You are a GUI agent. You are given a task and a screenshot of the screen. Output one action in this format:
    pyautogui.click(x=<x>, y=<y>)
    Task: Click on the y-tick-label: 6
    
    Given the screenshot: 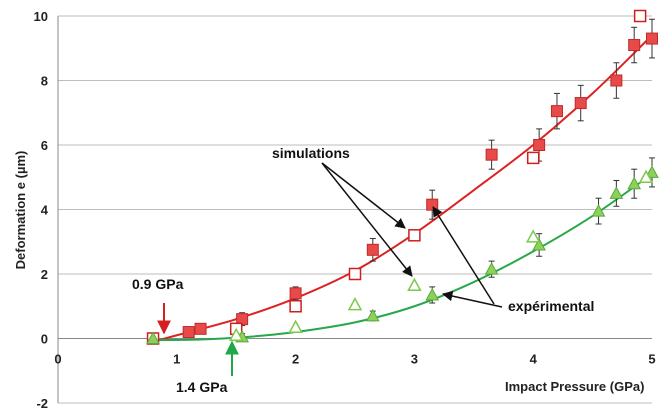 What is the action you would take?
    pyautogui.click(x=44, y=145)
    